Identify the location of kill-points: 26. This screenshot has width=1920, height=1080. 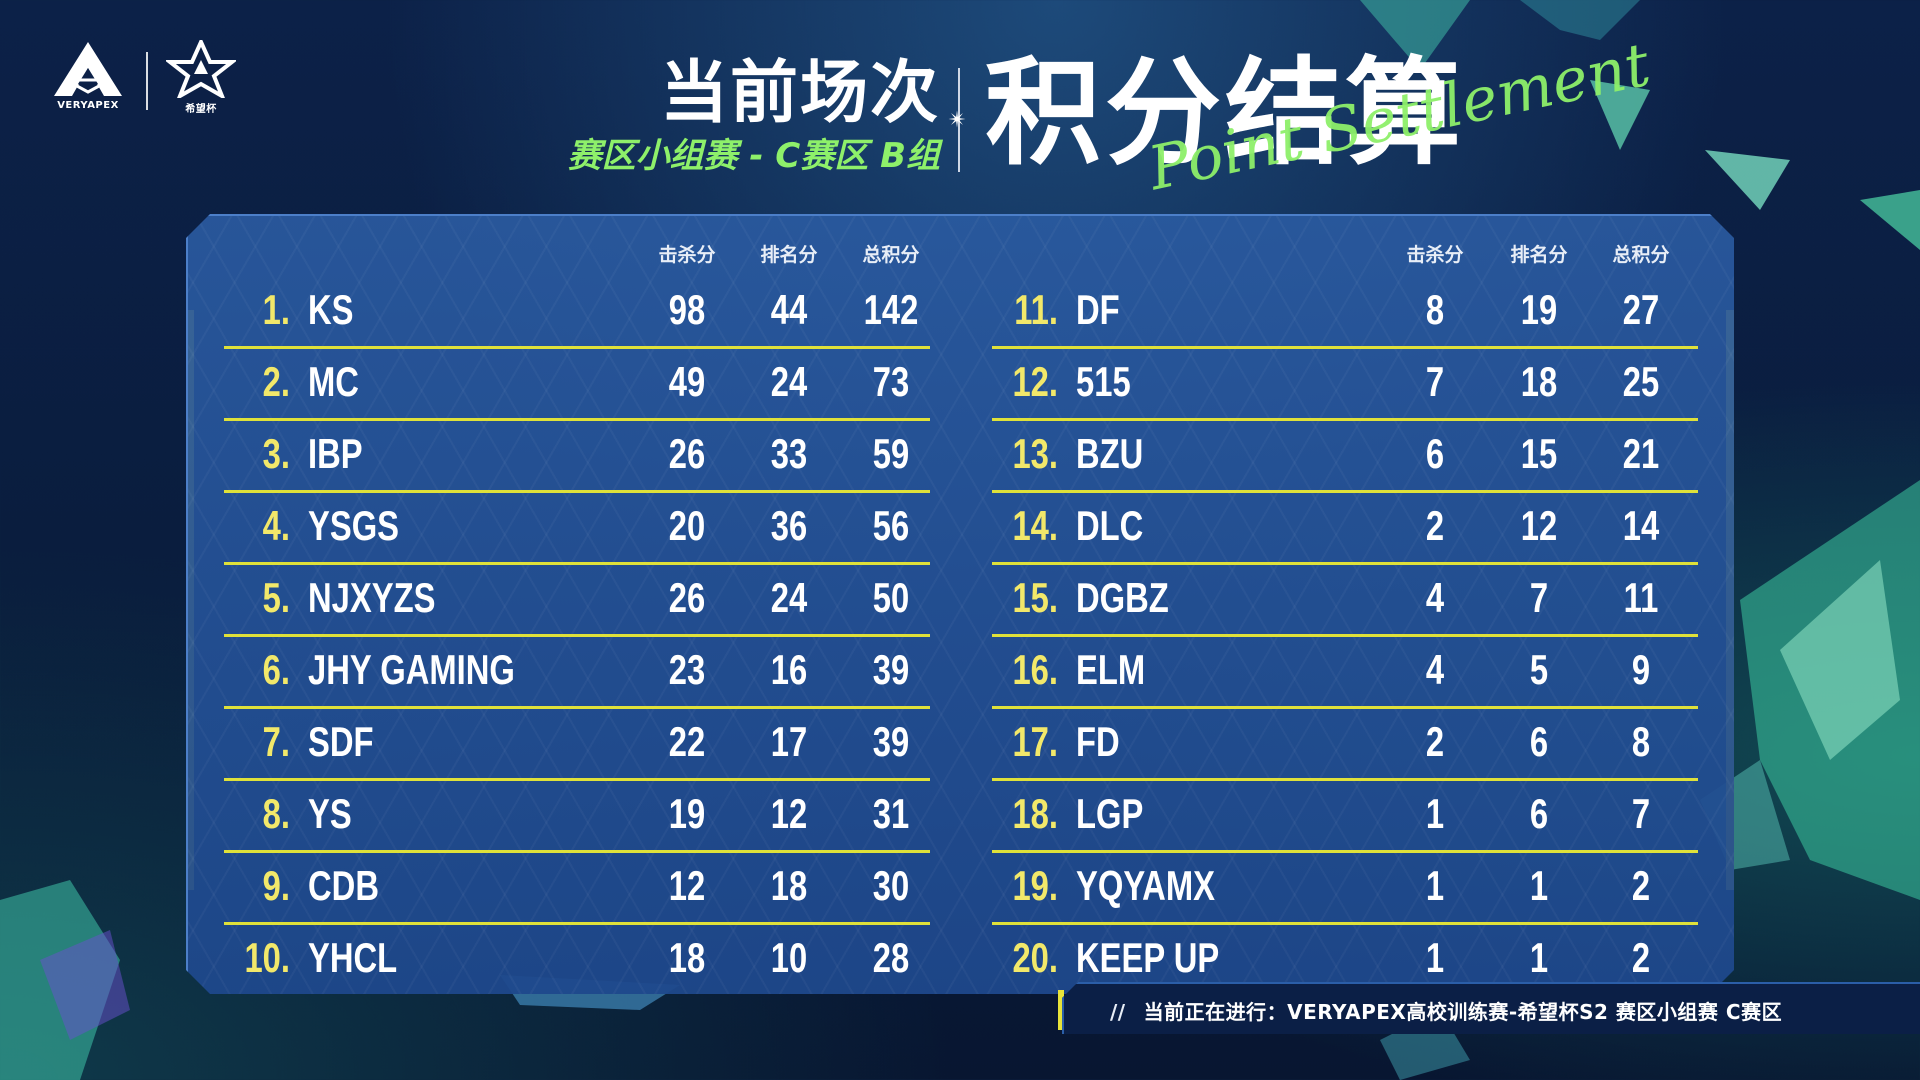
(687, 453).